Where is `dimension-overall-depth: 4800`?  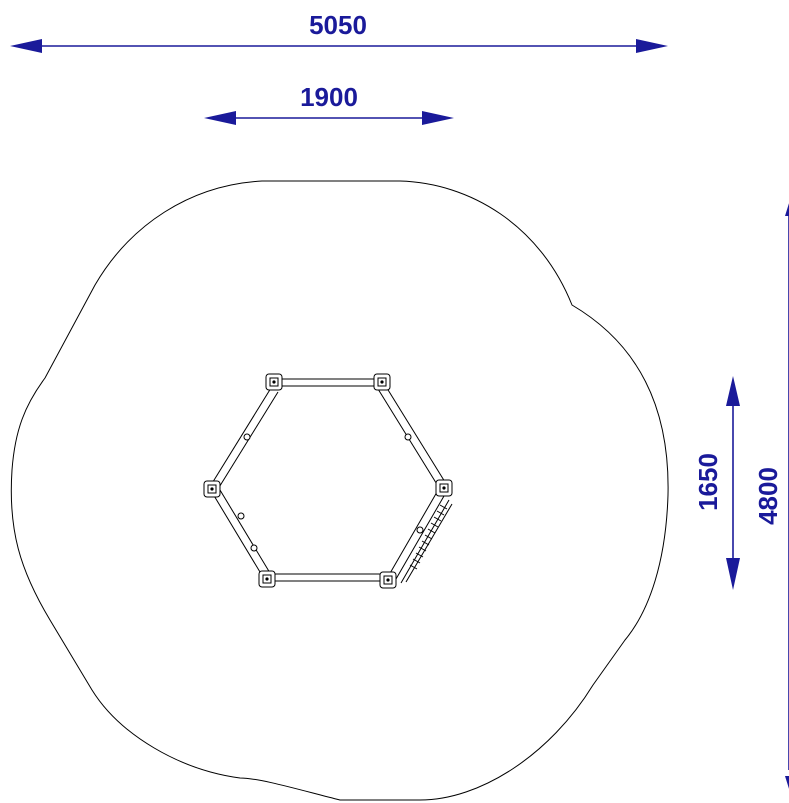
dimension-overall-depth: 4800 is located at coordinates (771, 496).